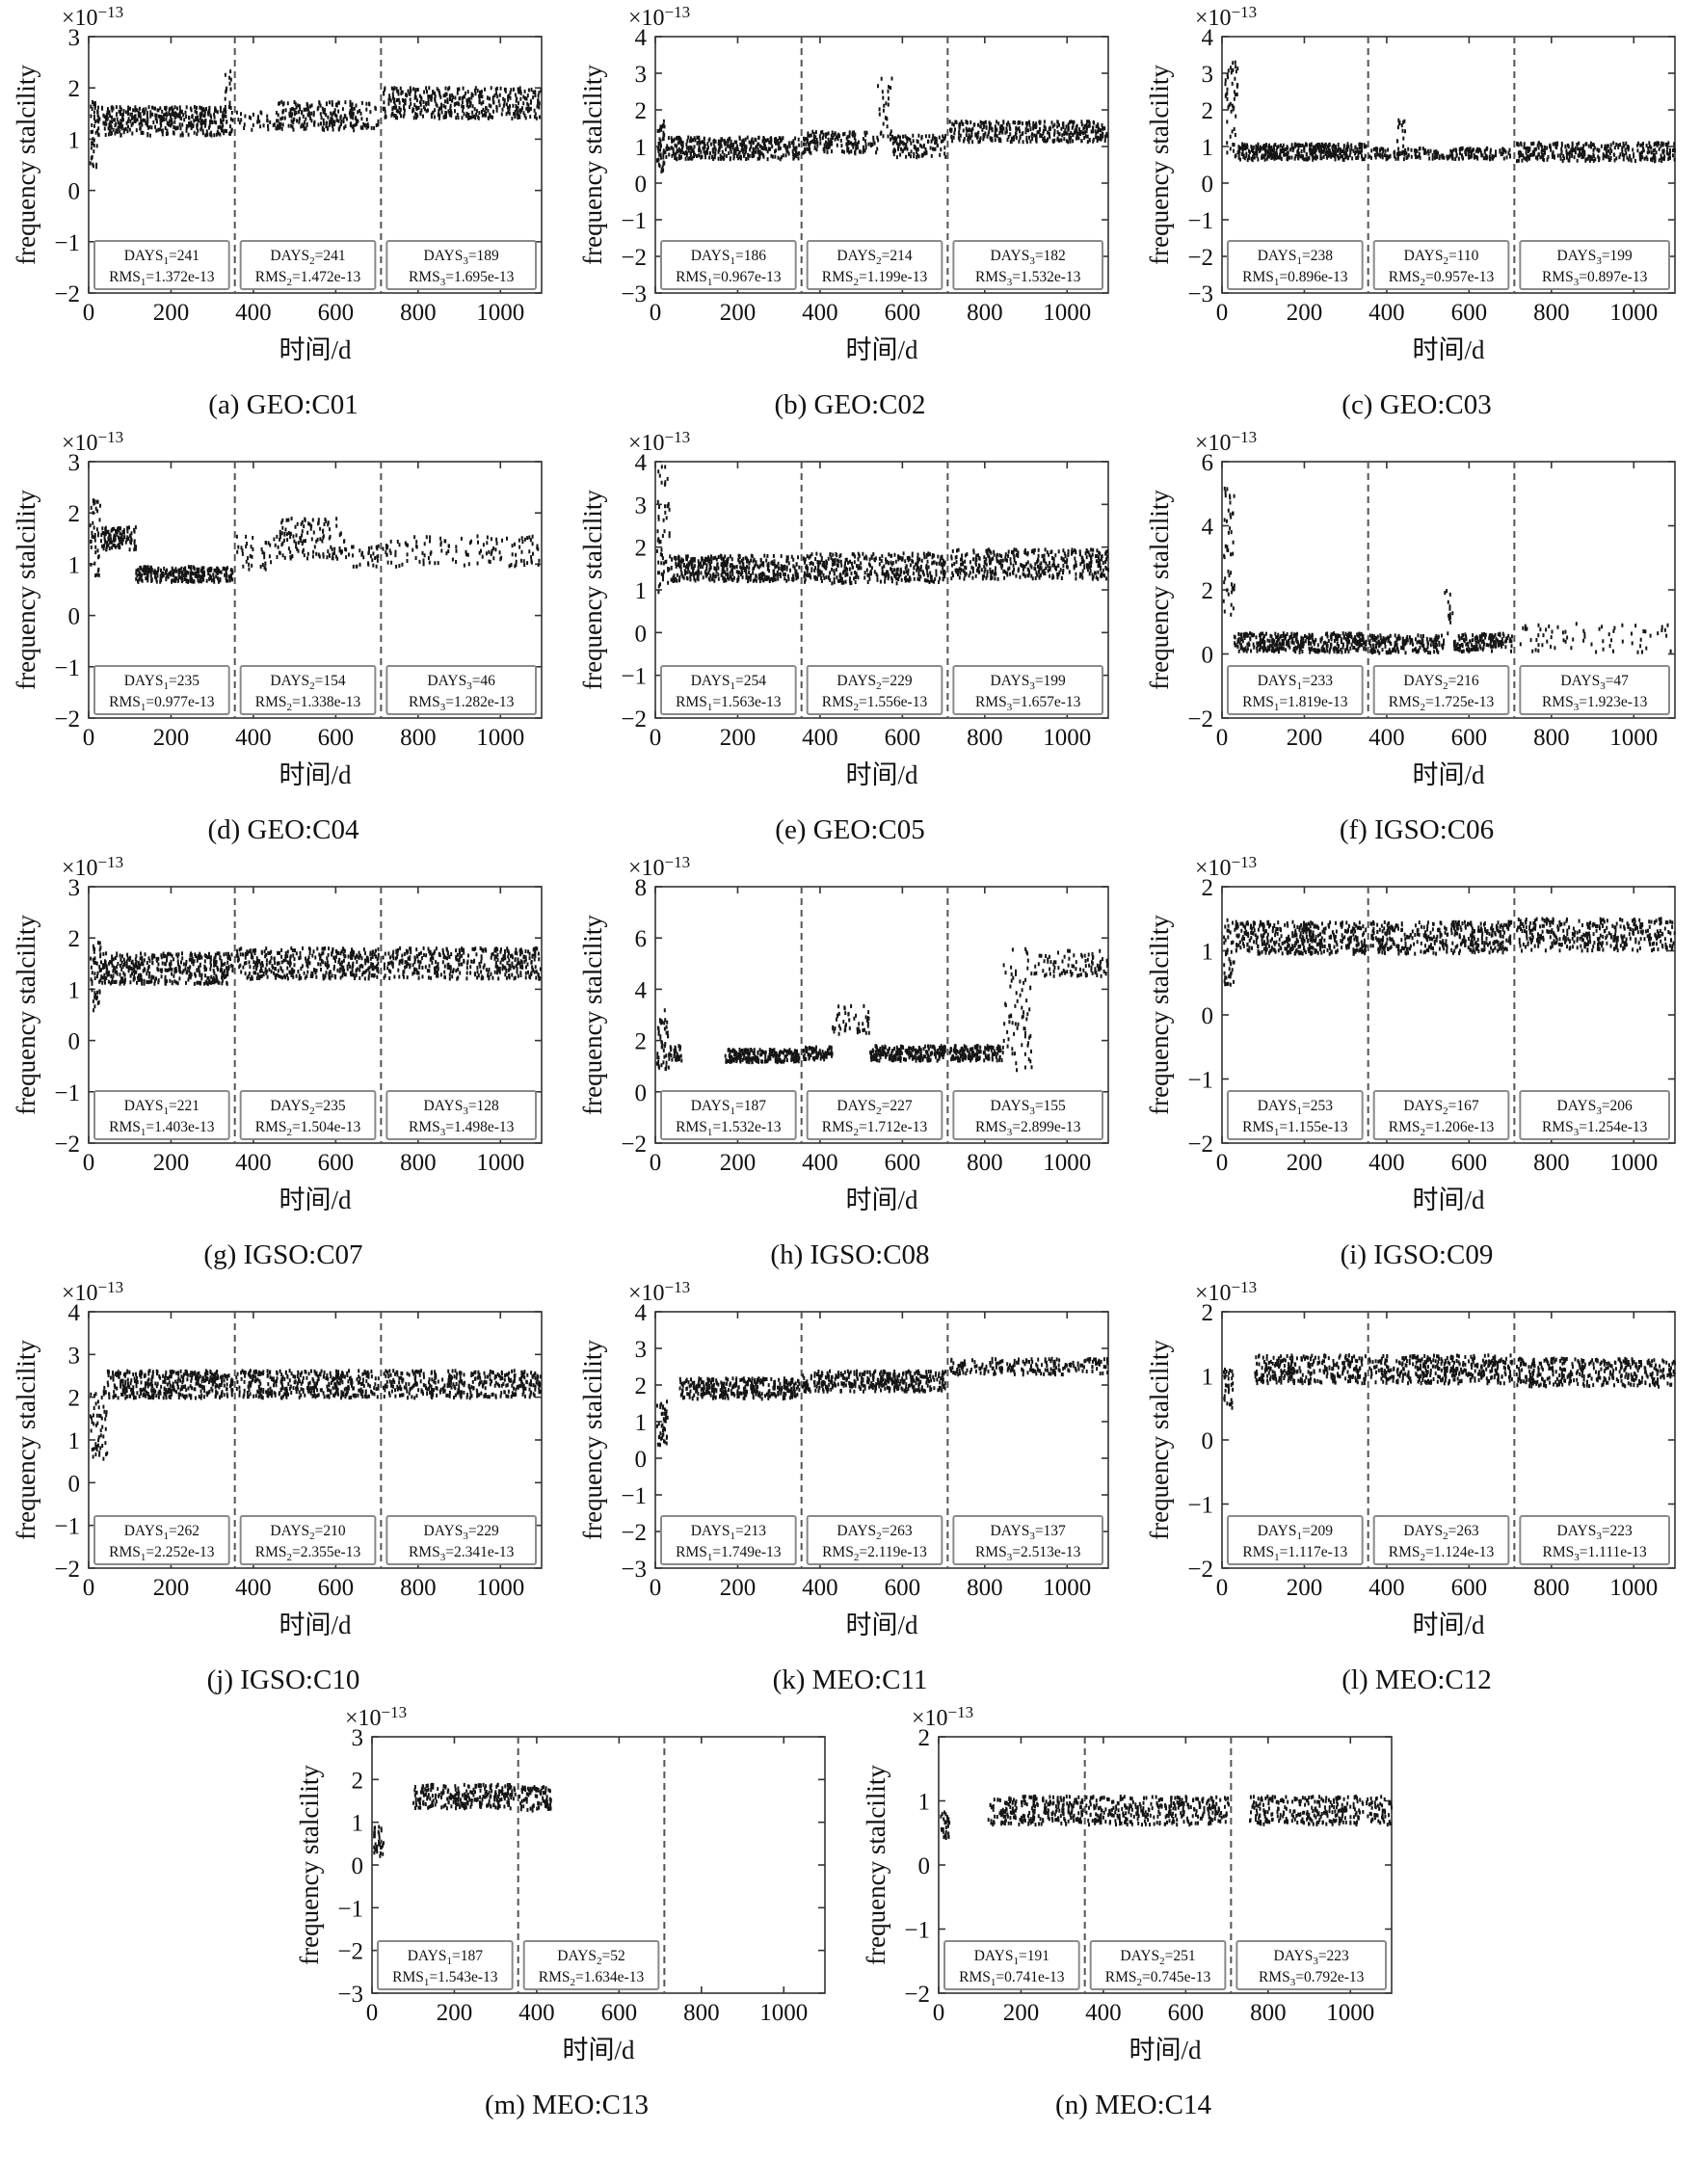 Image resolution: width=1700 pixels, height=2184 pixels. I want to click on plot-caption: (i) IGSO:C09, so click(1417, 1254).